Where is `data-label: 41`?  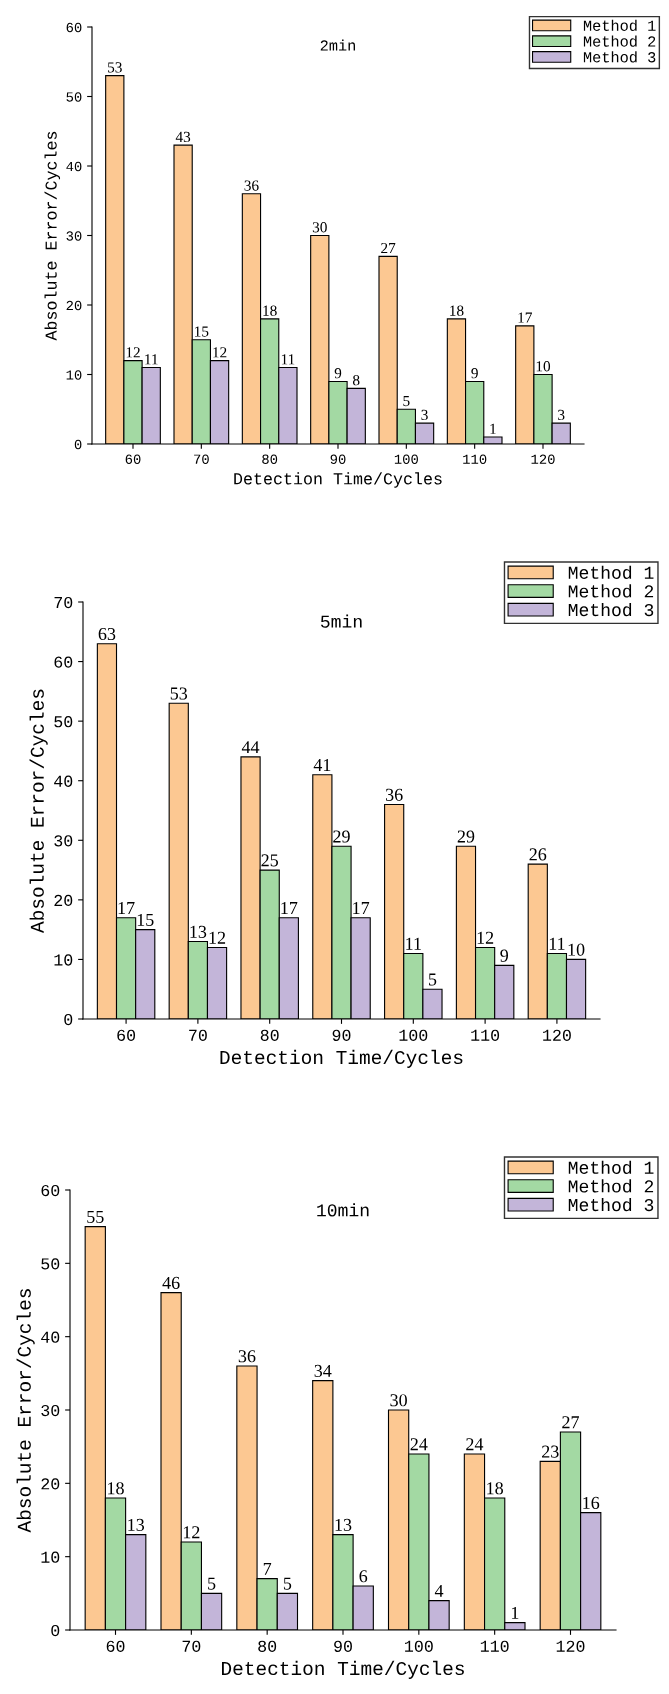
data-label: 41 is located at coordinates (322, 764).